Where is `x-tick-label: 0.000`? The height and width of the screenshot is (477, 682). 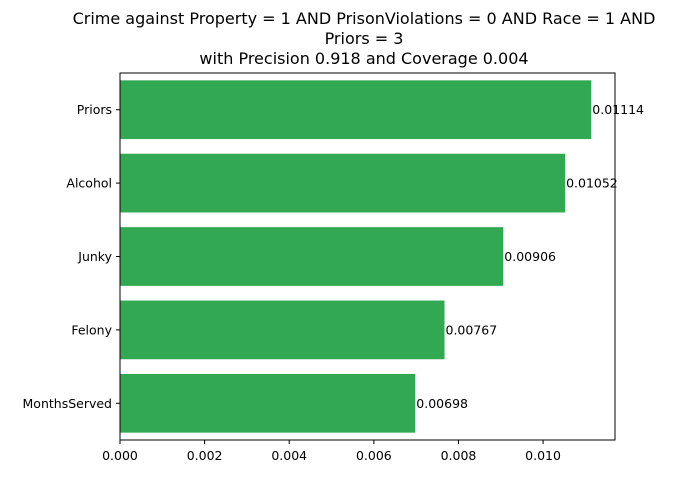 x-tick-label: 0.000 is located at coordinates (120, 455).